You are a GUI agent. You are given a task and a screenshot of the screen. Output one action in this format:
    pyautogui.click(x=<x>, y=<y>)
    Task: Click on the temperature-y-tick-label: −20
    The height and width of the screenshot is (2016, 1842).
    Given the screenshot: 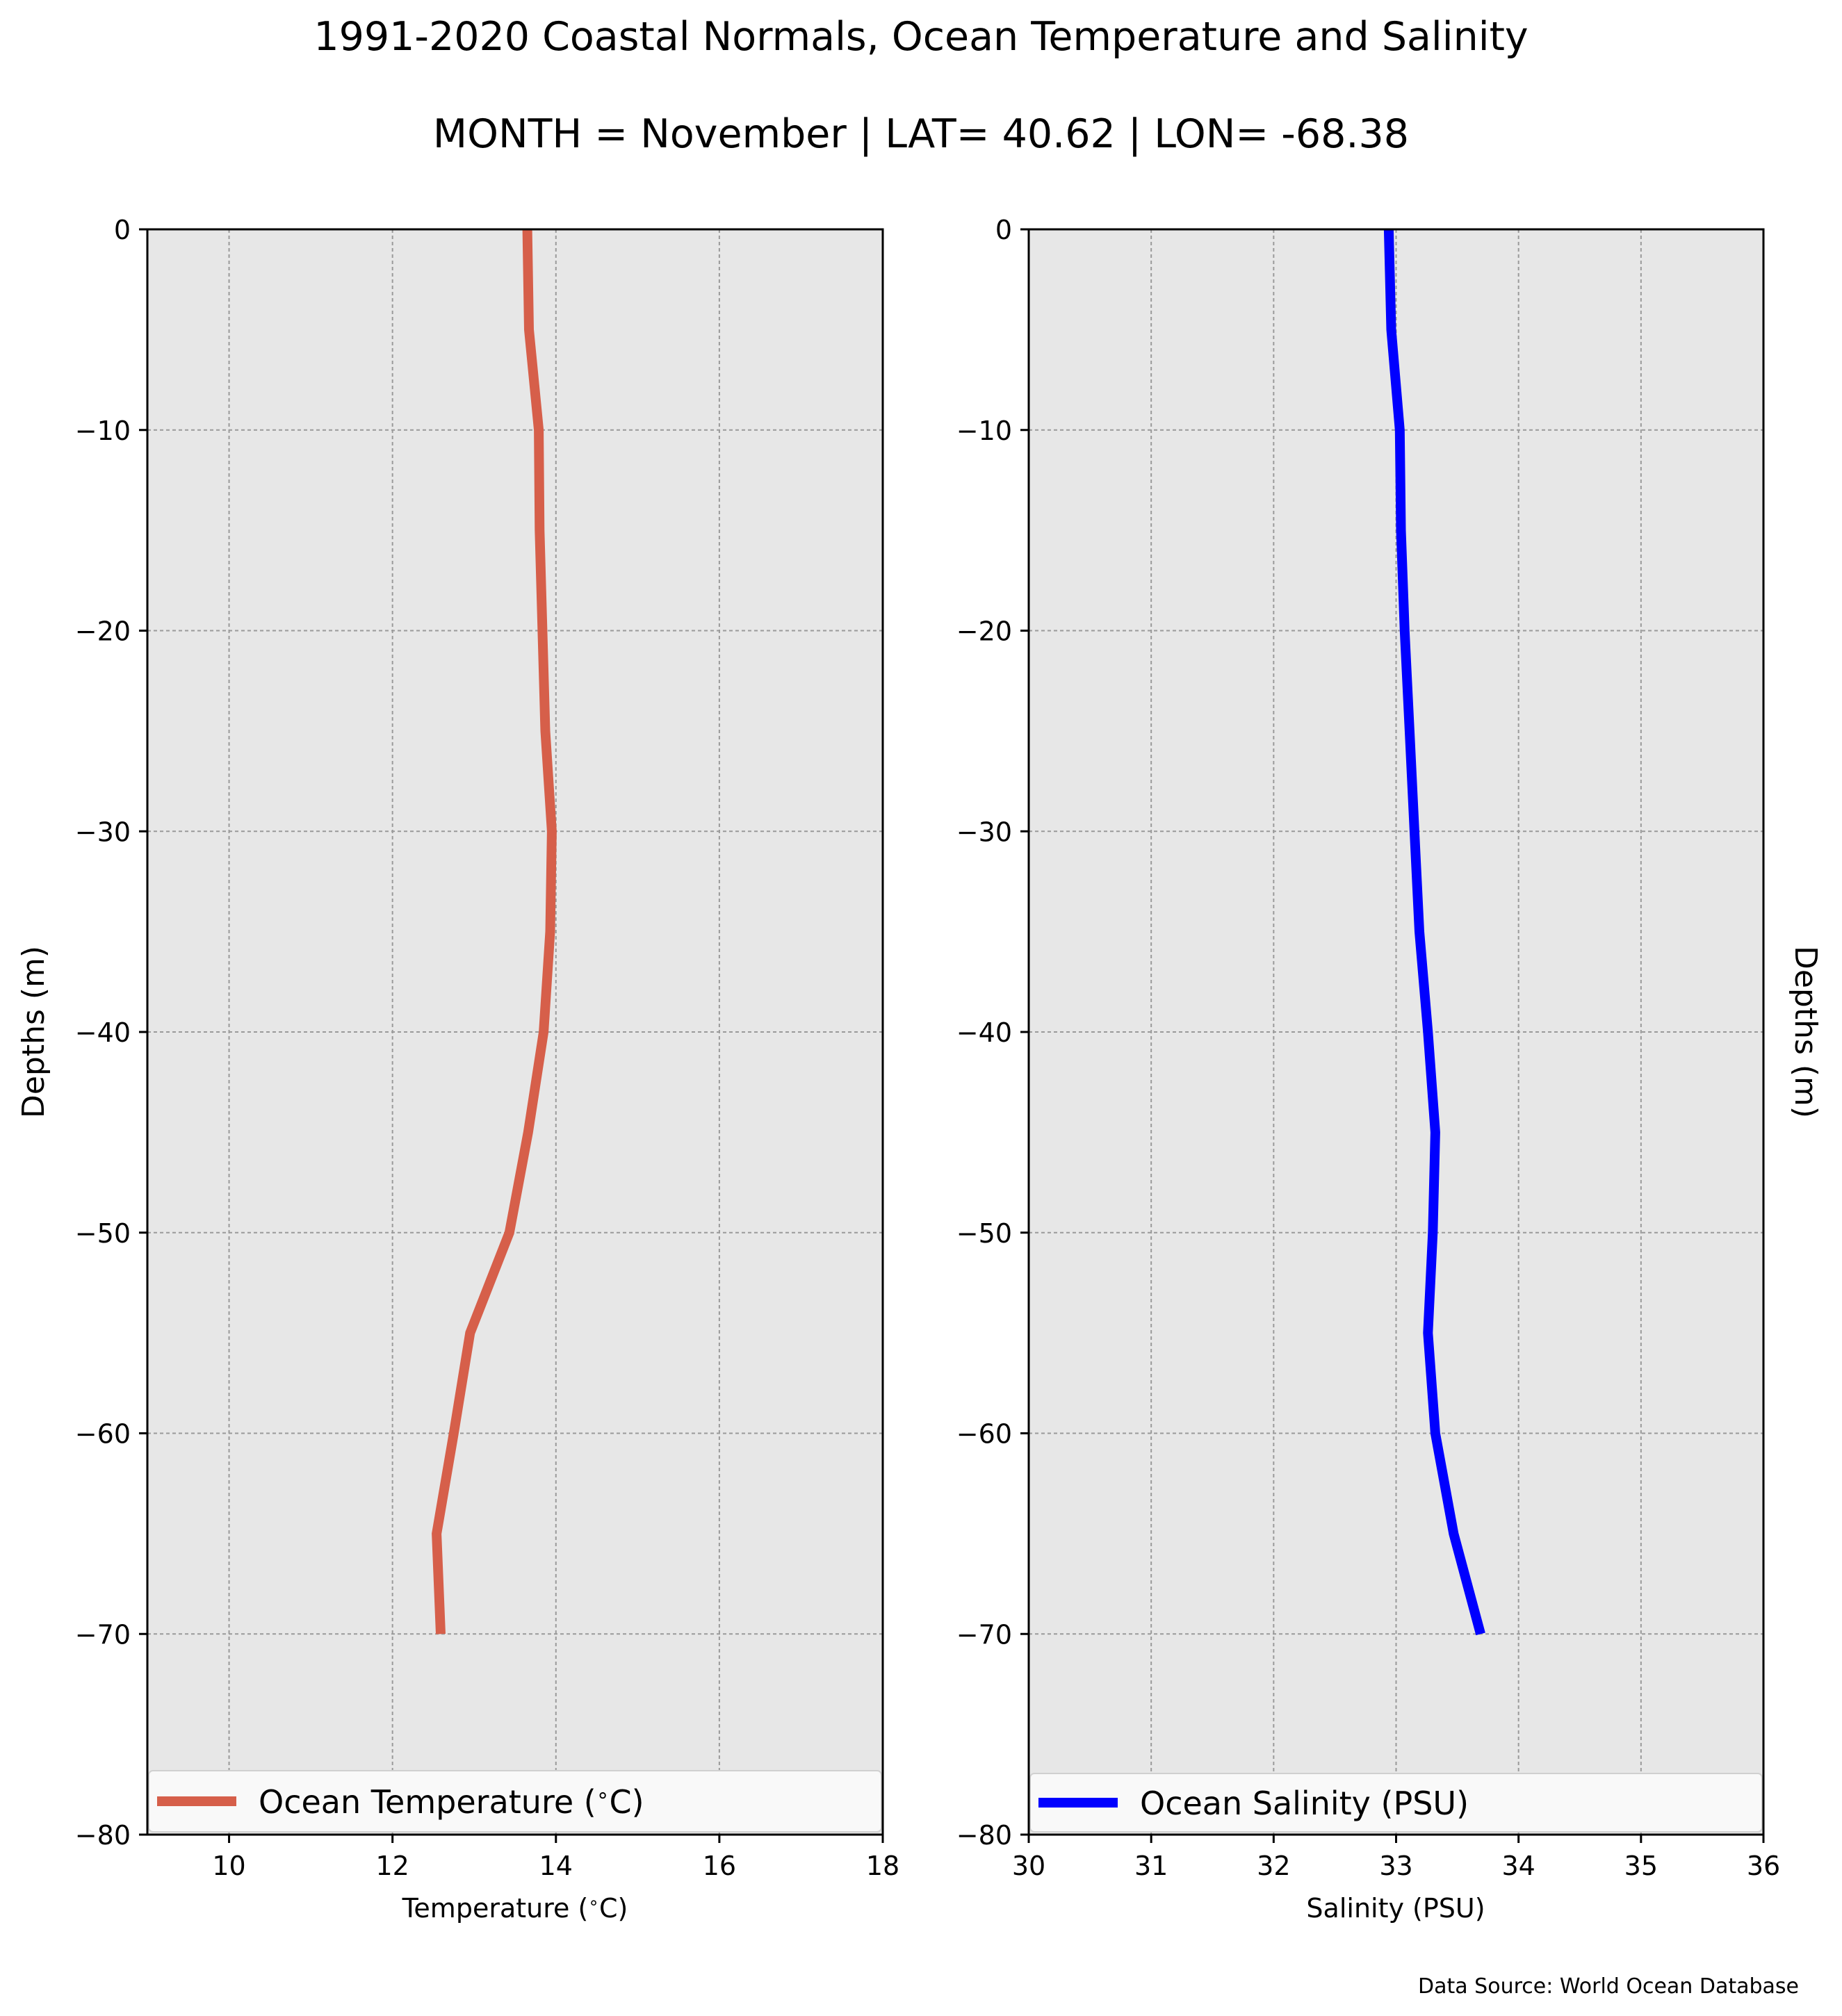 What is the action you would take?
    pyautogui.click(x=103, y=632)
    